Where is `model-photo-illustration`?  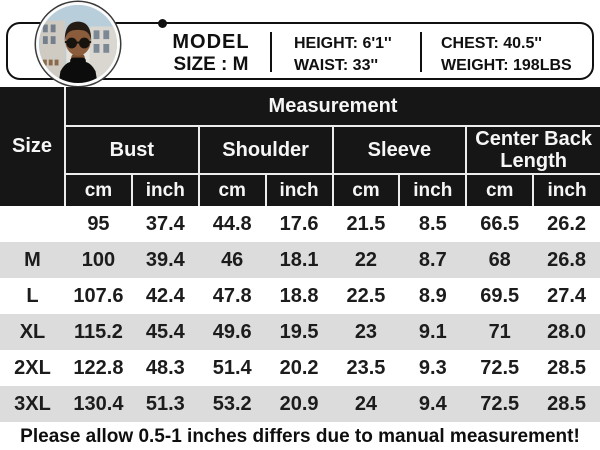
model-photo-illustration is located at coordinates (78, 44).